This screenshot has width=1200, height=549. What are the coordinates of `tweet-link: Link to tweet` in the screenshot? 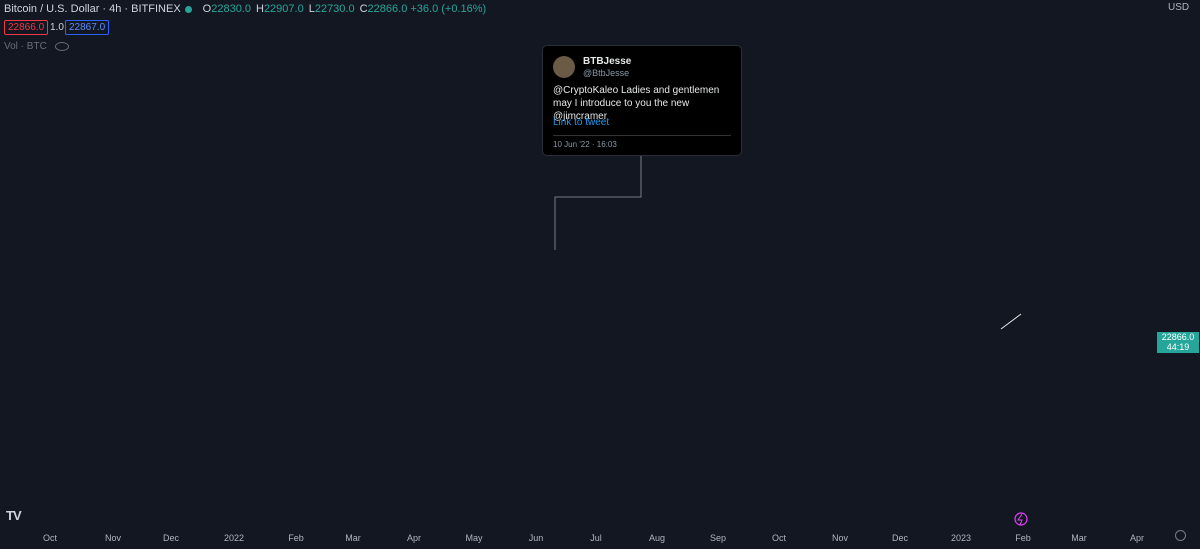 It's located at (581, 122).